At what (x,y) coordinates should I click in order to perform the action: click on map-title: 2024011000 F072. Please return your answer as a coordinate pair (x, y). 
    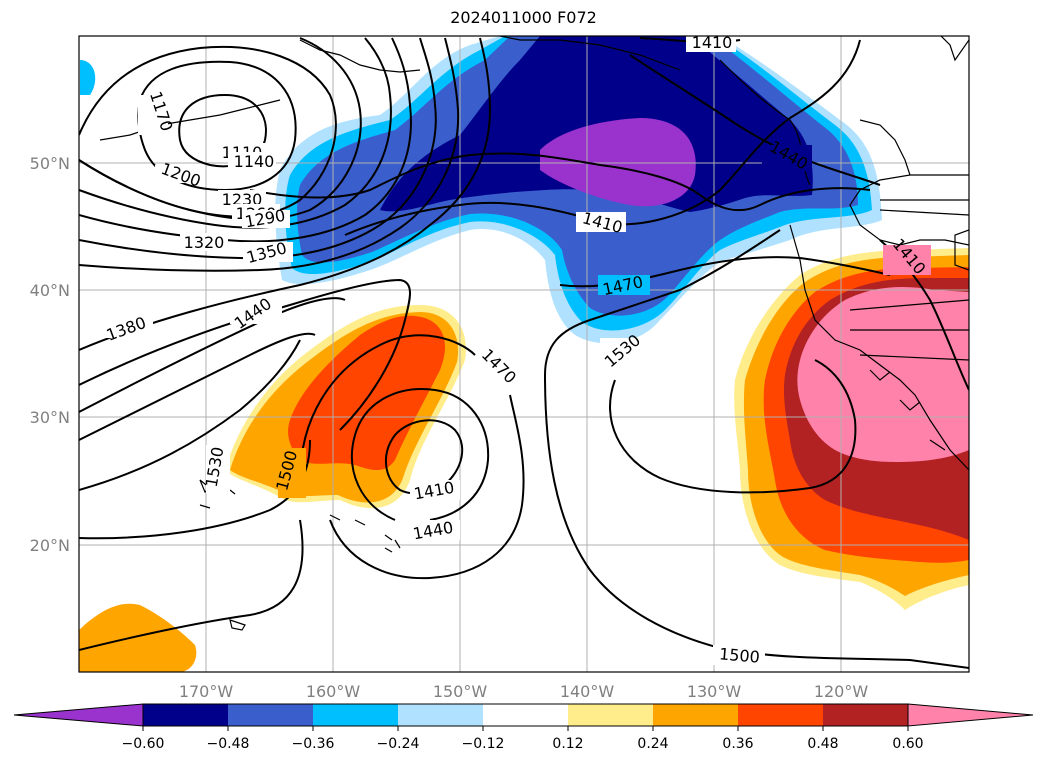
    Looking at the image, I should click on (523, 17).